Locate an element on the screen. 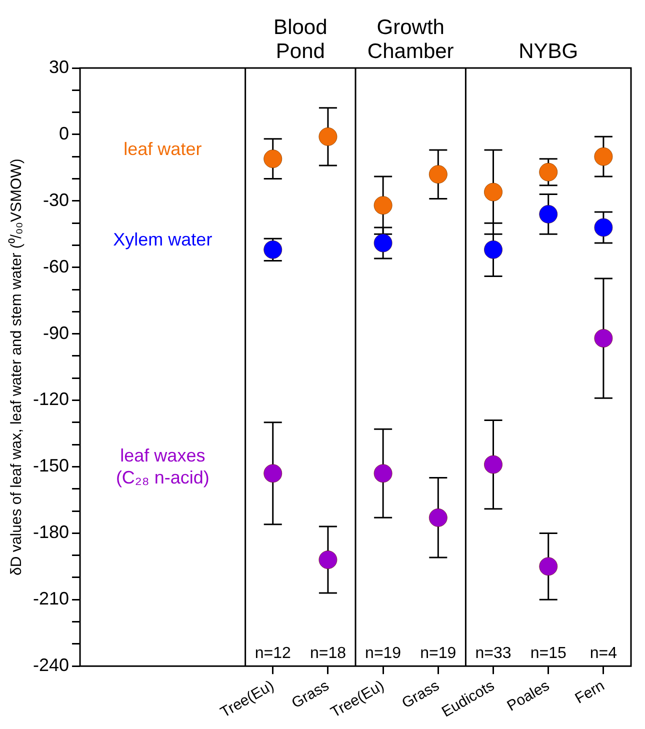 The width and height of the screenshot is (645, 729). text: Xylem water is located at coordinates (162, 240).